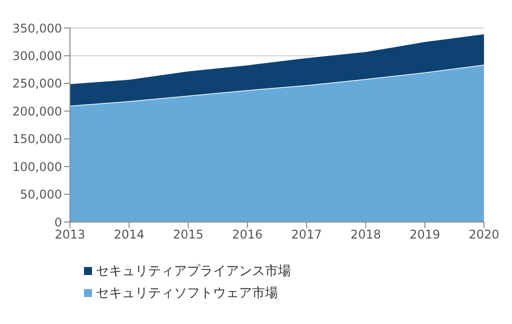  Describe the element at coordinates (37, 55) in the screenshot. I see `y-tick-label: 300,000` at that location.